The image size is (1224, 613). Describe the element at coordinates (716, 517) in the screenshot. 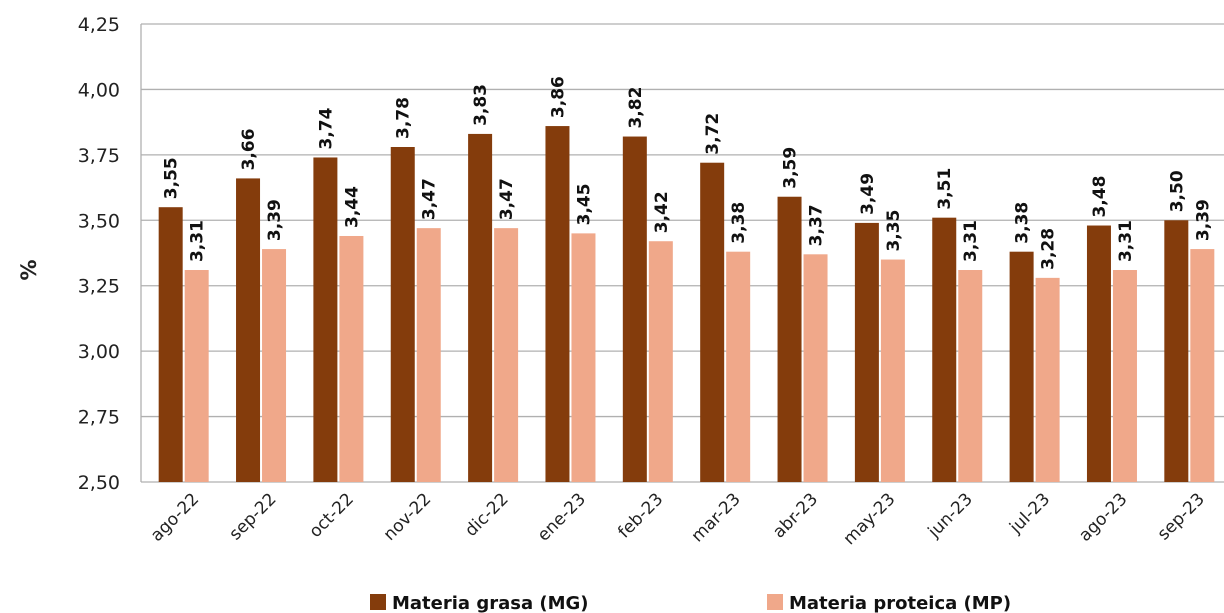

I see `x-tick-label: mar-23` at that location.